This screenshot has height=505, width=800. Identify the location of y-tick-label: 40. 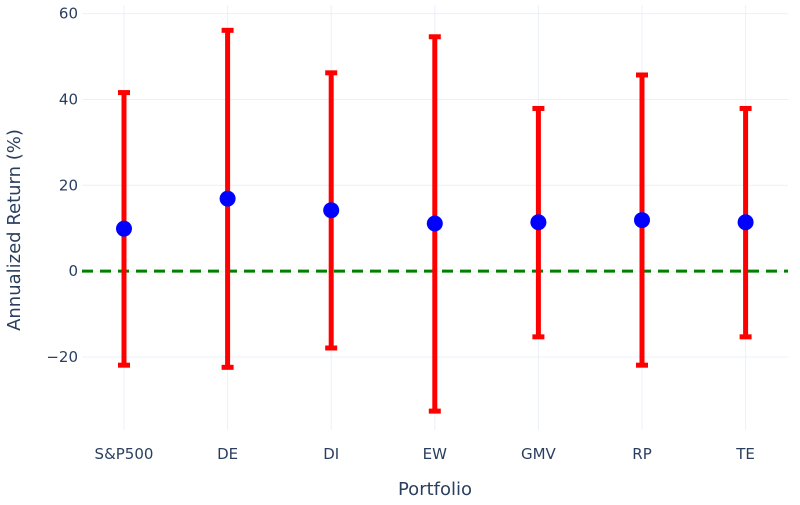
(68, 99).